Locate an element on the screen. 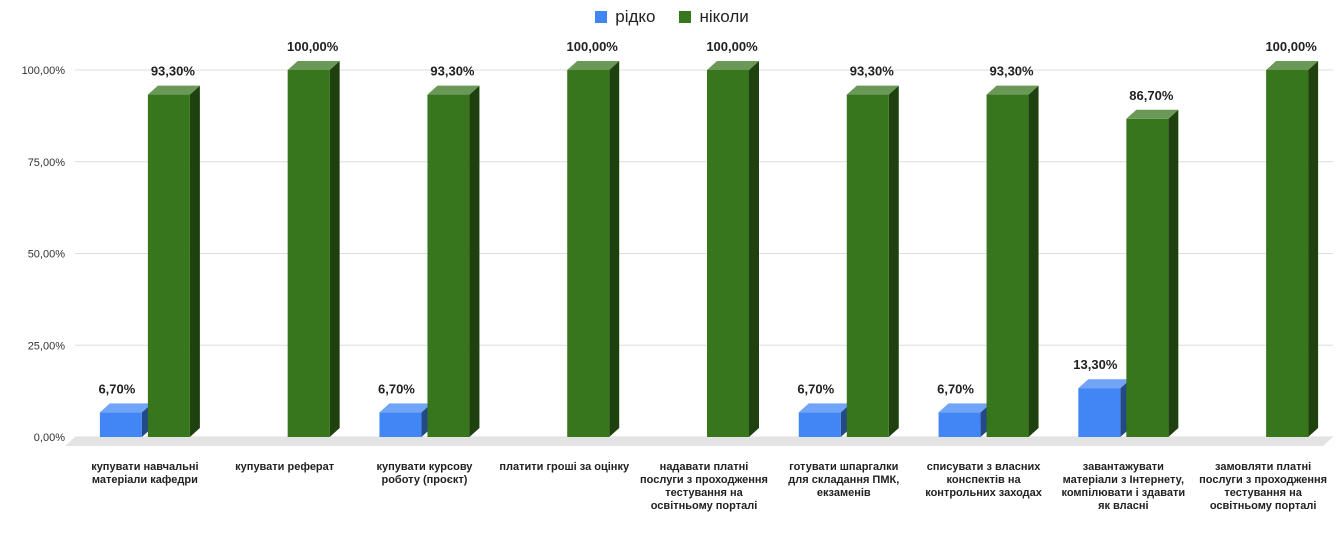 This screenshot has width=1344, height=539. legend-item-never: ніколи is located at coordinates (714, 17).